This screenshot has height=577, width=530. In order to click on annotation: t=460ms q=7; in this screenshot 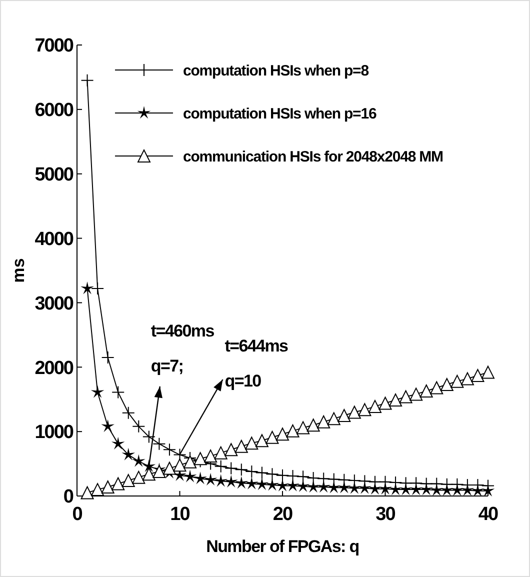, I will do `click(182, 348)`.